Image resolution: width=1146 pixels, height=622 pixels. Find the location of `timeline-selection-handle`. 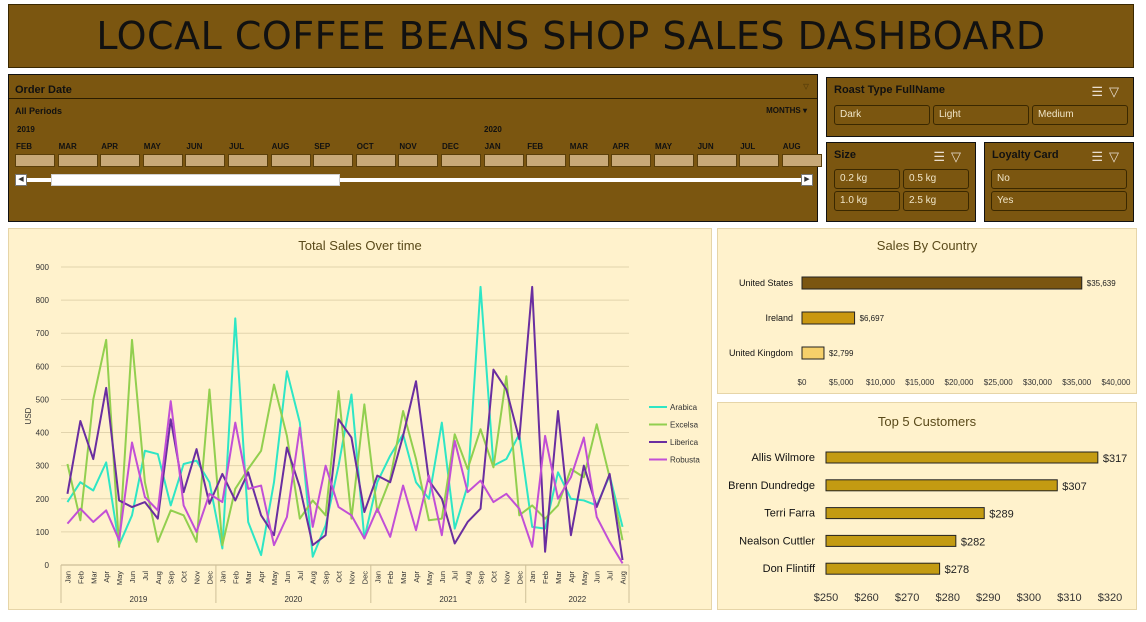

timeline-selection-handle is located at coordinates (195, 180).